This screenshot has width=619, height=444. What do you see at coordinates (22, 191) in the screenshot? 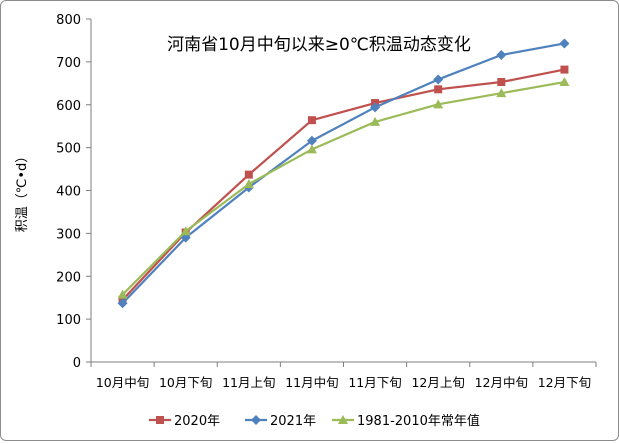
I see `y-axis-title: 积温（℃•d）` at bounding box center [22, 191].